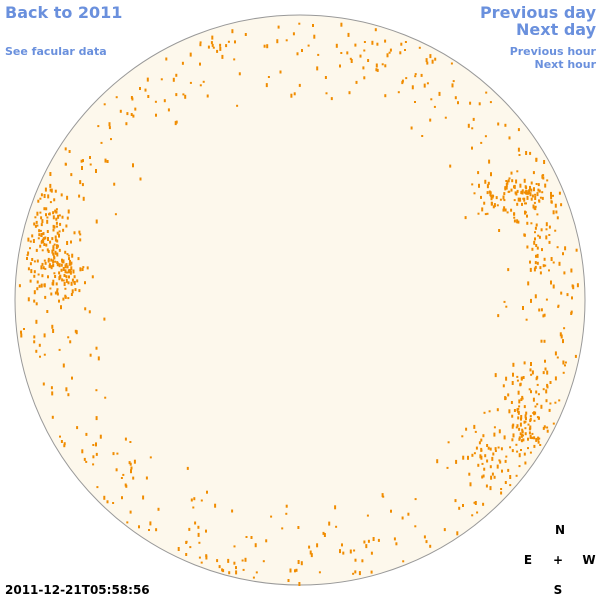 The image size is (600, 600). What do you see at coordinates (556, 29) in the screenshot?
I see `next-day-link: Next day` at bounding box center [556, 29].